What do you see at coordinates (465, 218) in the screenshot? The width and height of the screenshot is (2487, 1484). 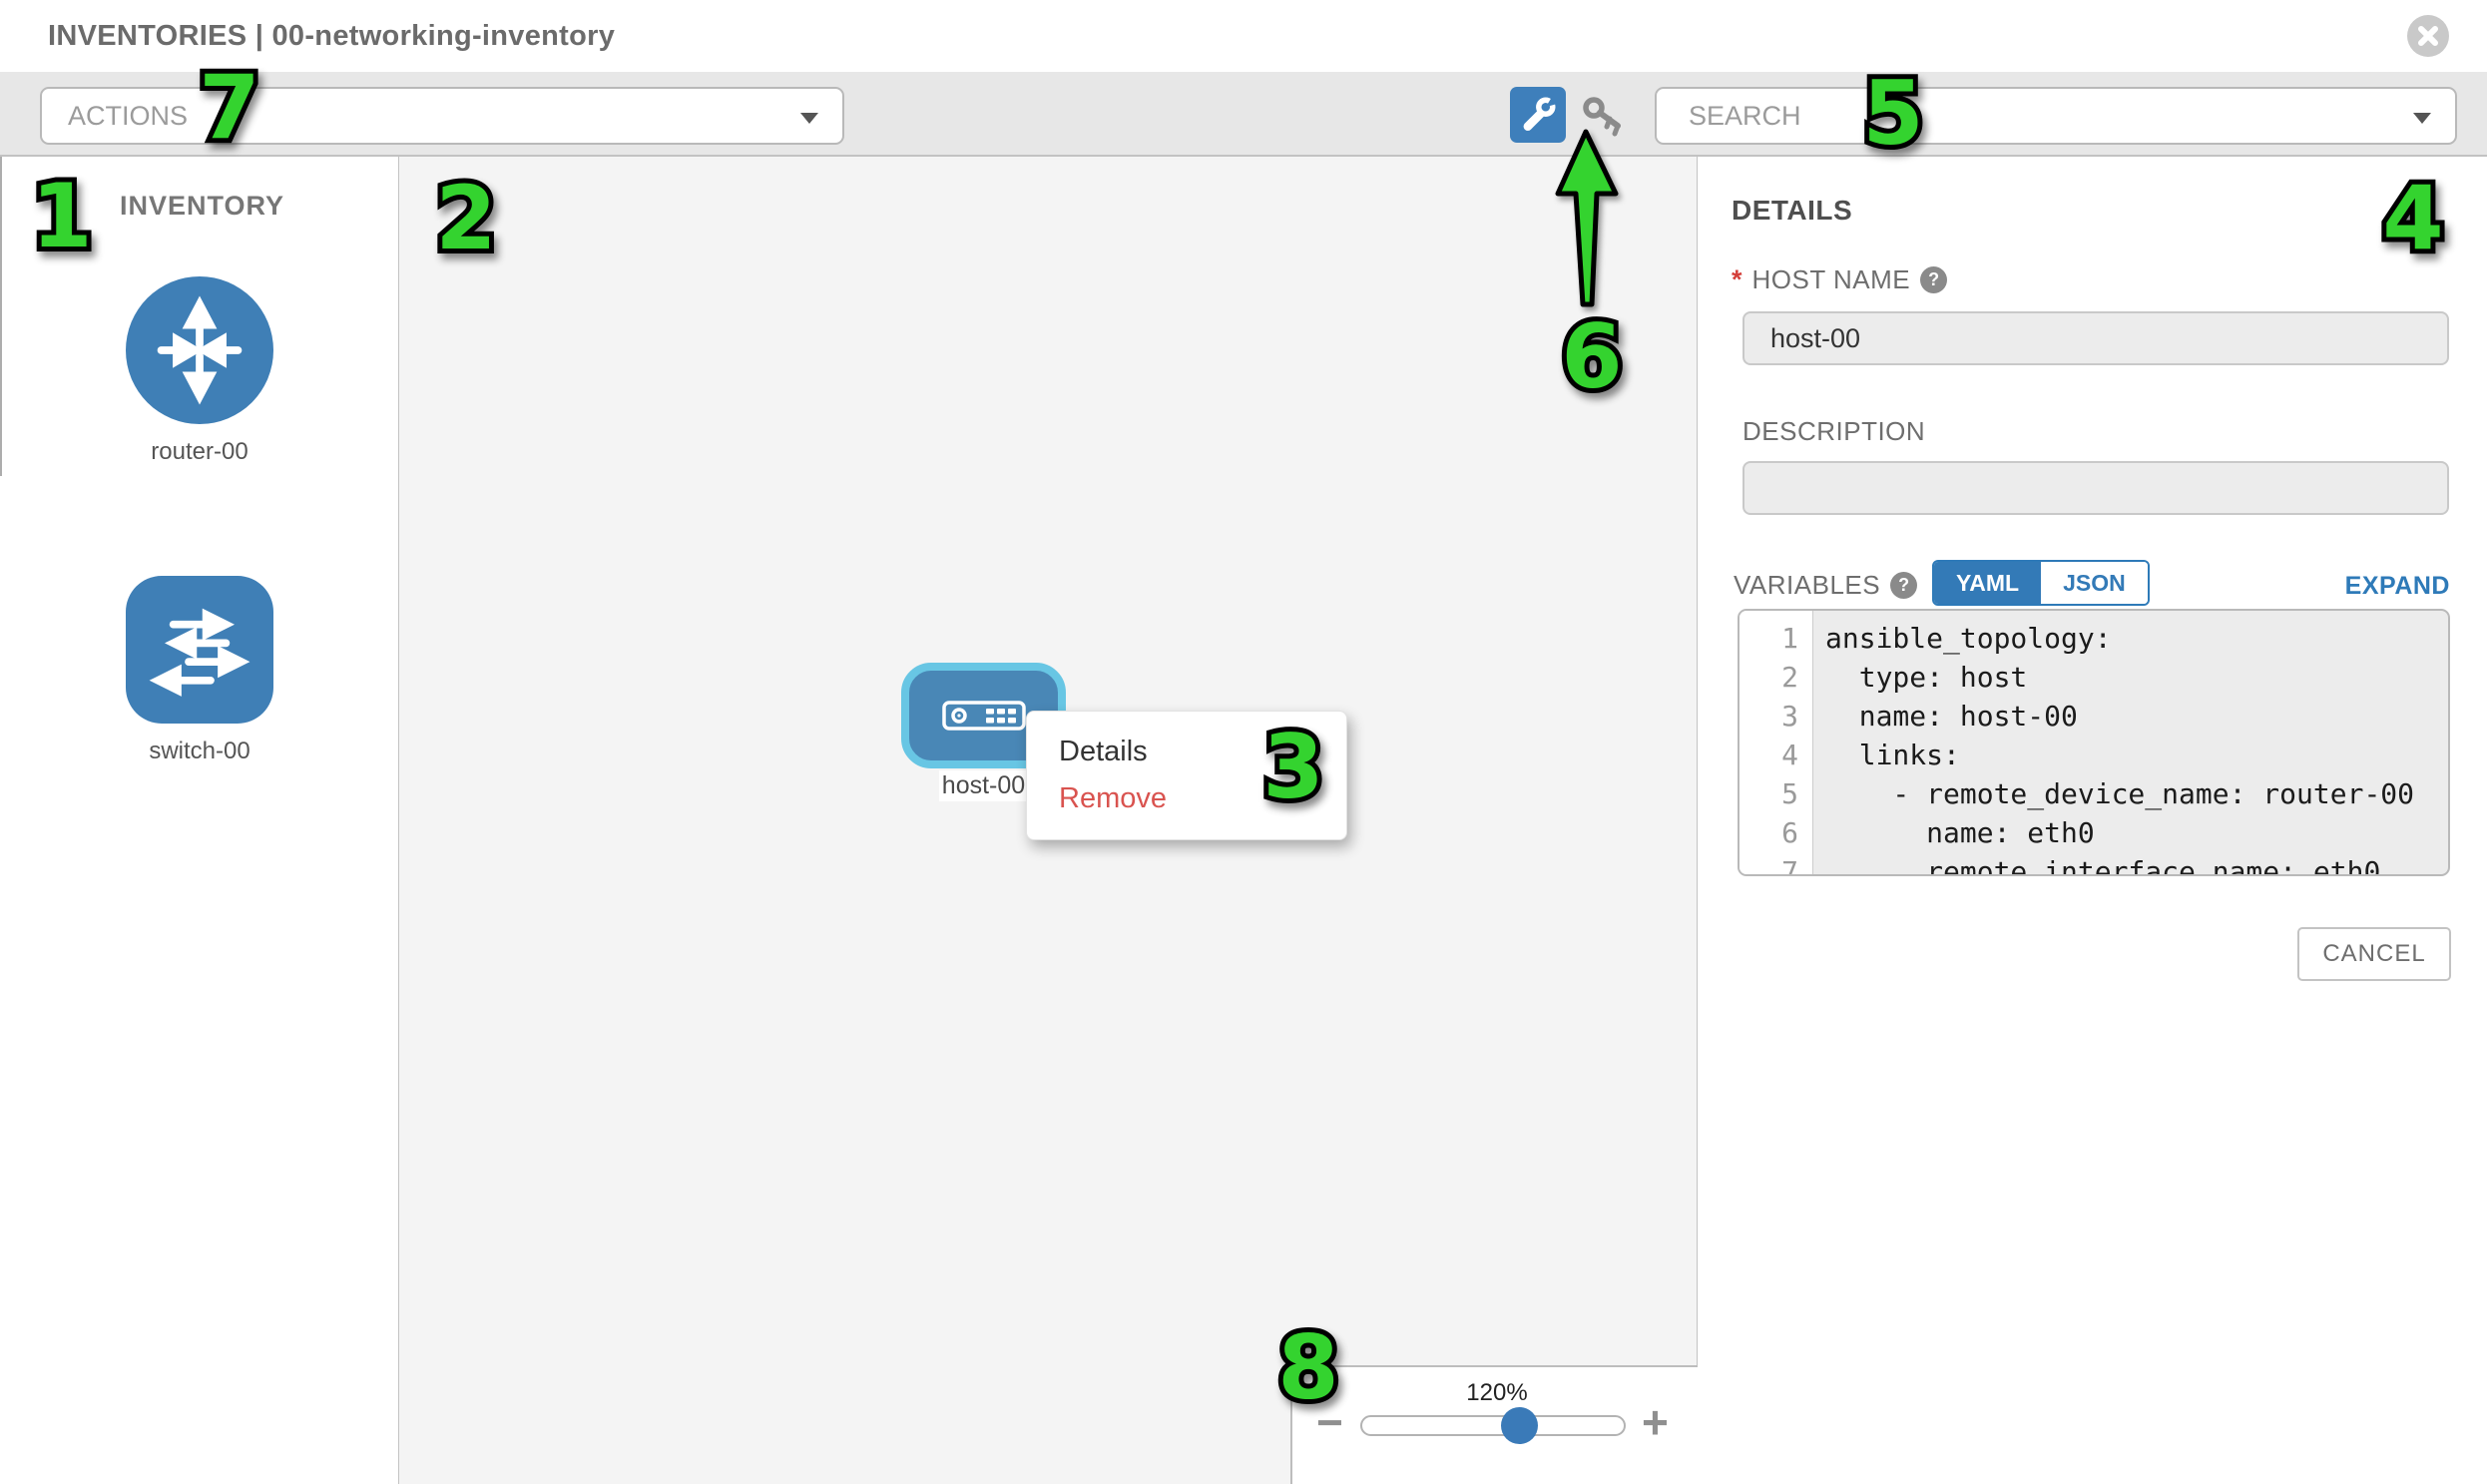 I see `annotation-2: 2` at bounding box center [465, 218].